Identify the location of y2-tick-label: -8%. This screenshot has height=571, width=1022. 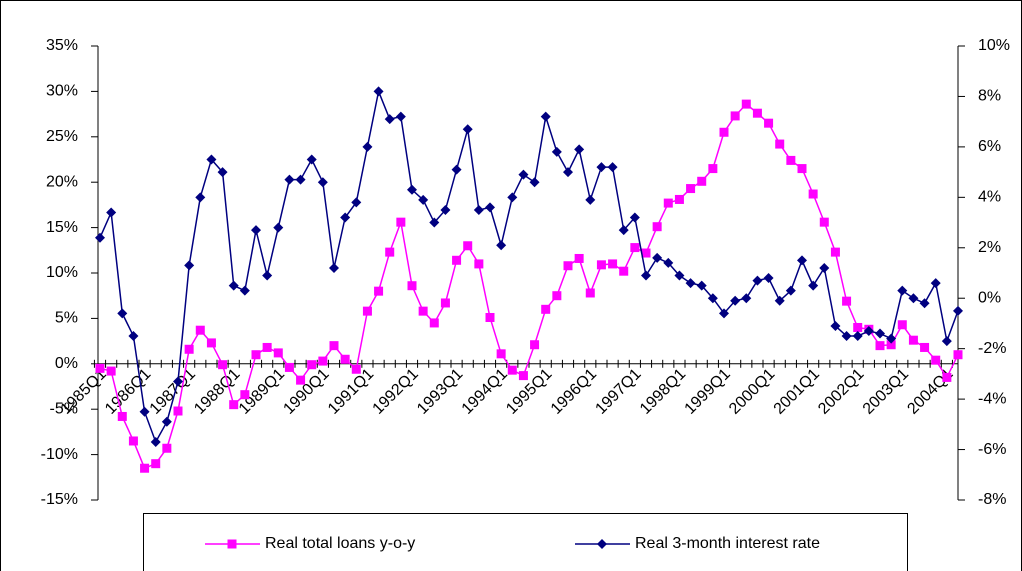
(992, 499).